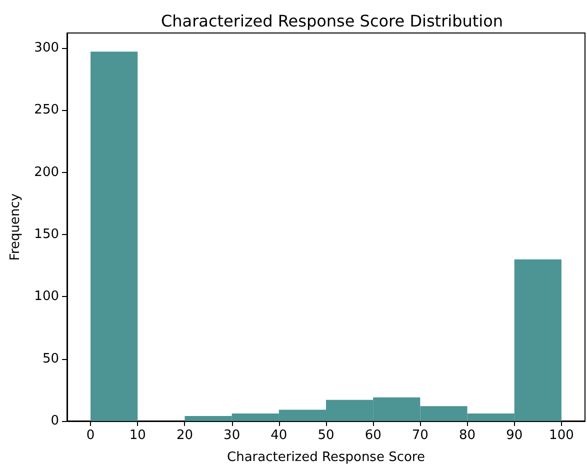  What do you see at coordinates (279, 435) in the screenshot?
I see `x-tick-label: 40` at bounding box center [279, 435].